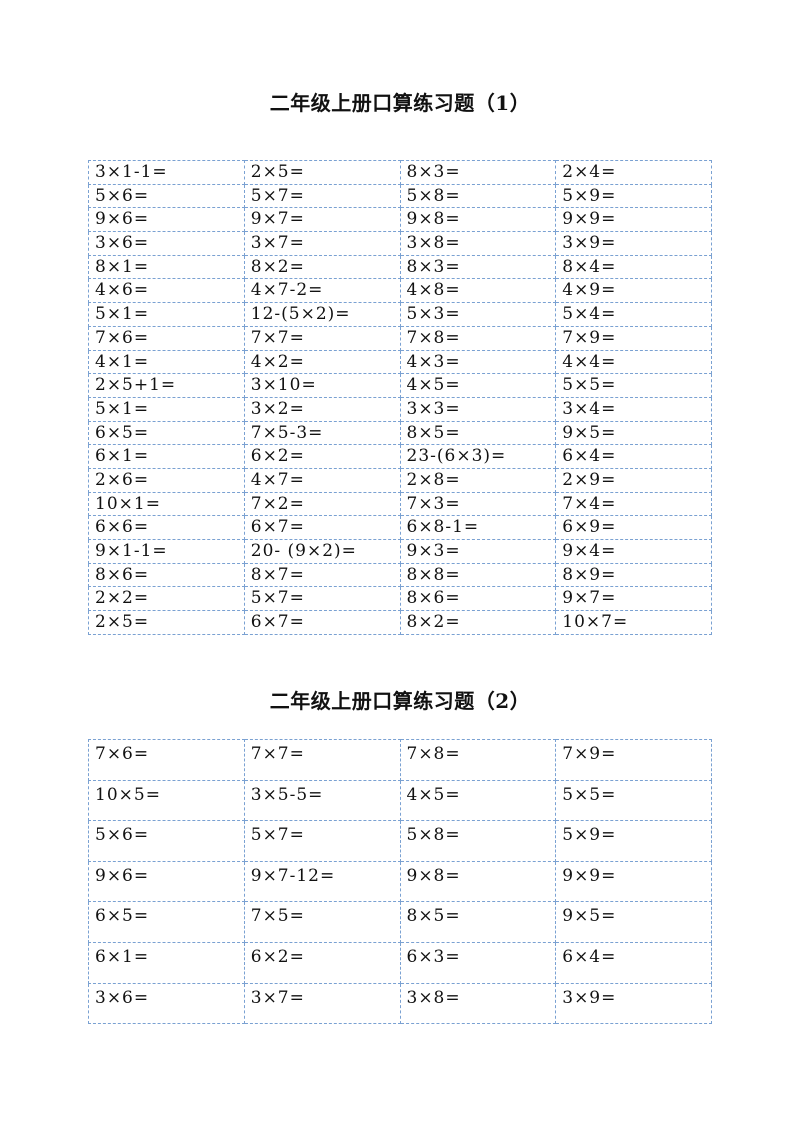 This screenshot has height=1132, width=800. Describe the element at coordinates (322, 220) in the screenshot. I see `arithmetic-problem: 9×7=` at that location.